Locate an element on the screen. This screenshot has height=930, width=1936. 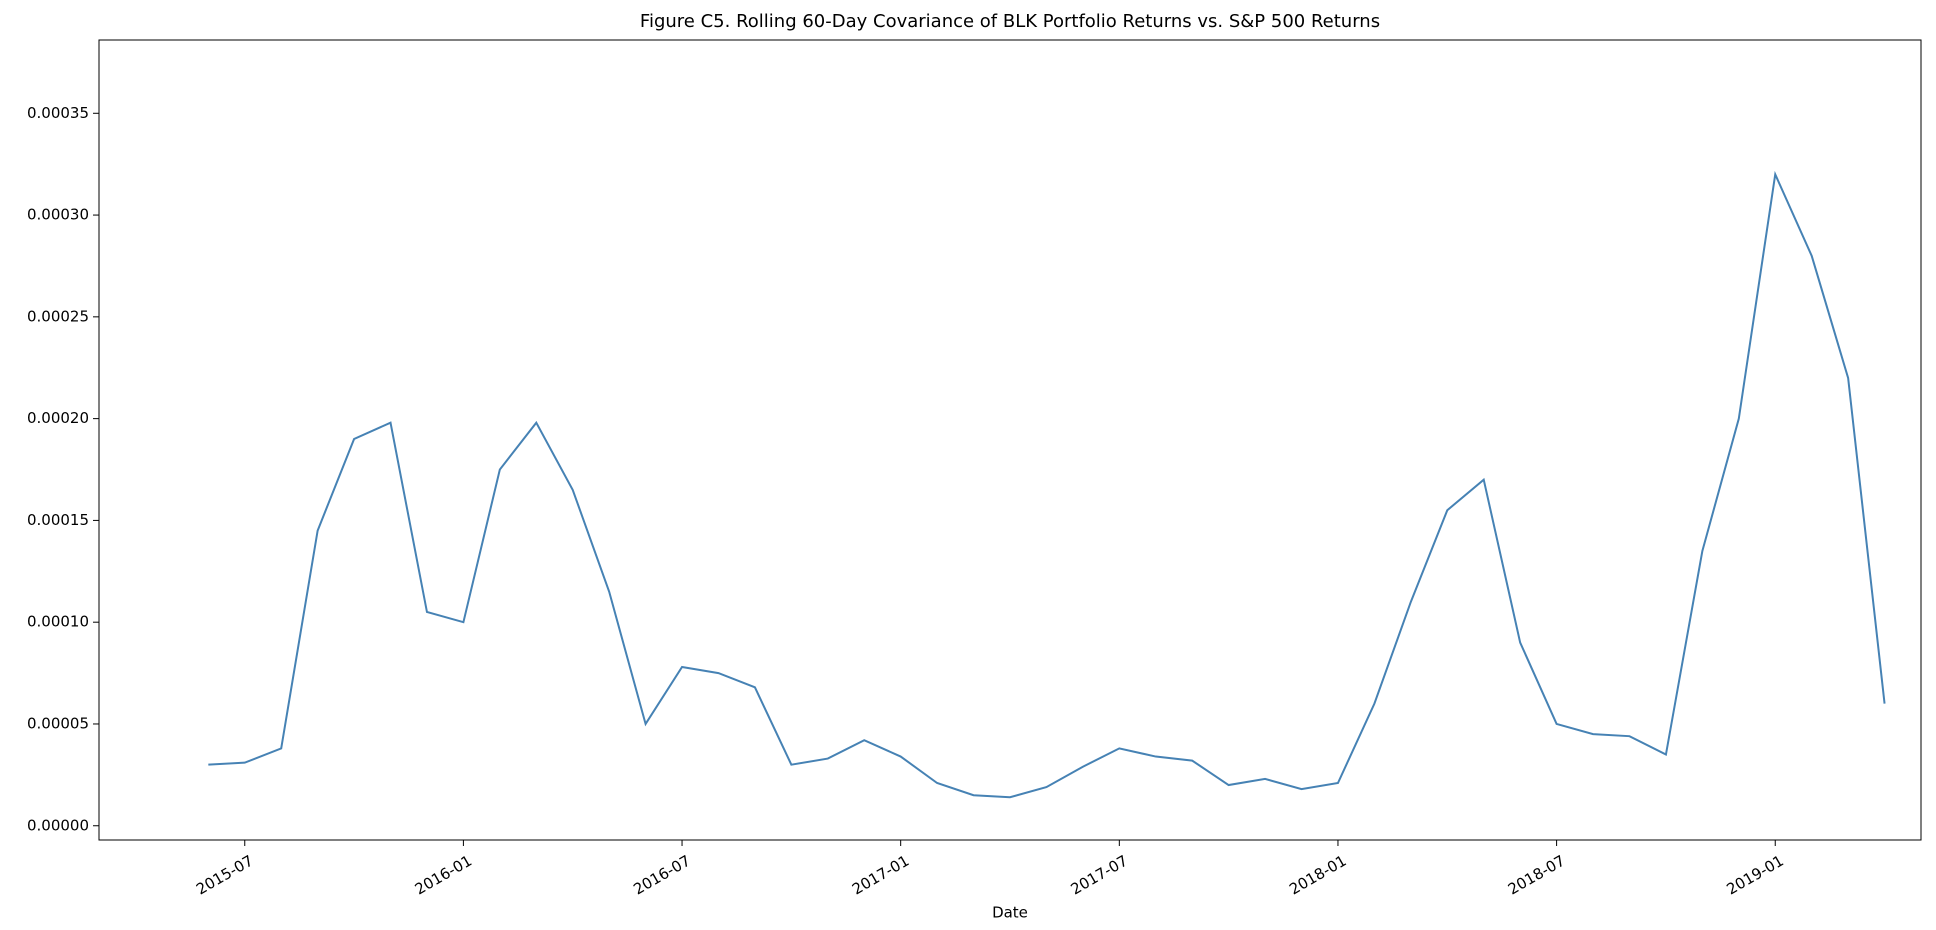
y-tick-label: 0.00030 is located at coordinates (58, 215).